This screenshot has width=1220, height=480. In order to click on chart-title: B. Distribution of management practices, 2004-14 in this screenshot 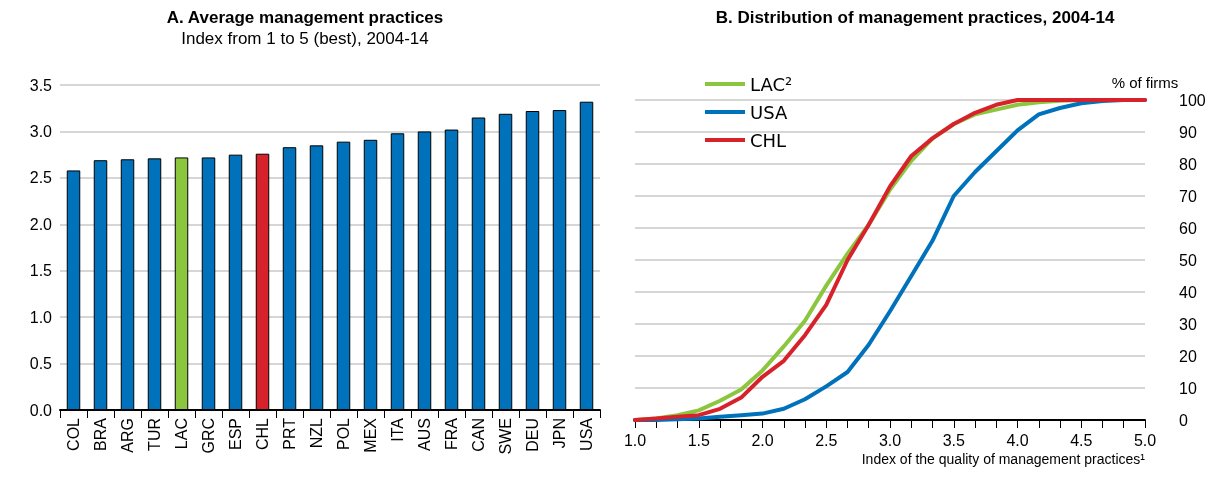, I will do `click(915, 17)`.